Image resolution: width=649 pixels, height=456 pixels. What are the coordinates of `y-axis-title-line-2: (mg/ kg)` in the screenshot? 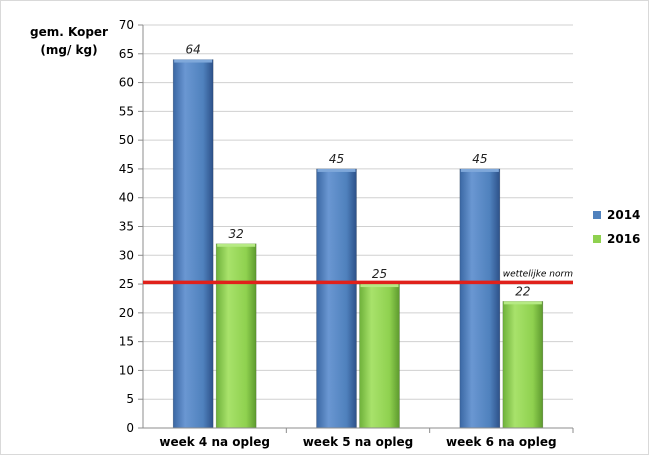 It's located at (69, 50).